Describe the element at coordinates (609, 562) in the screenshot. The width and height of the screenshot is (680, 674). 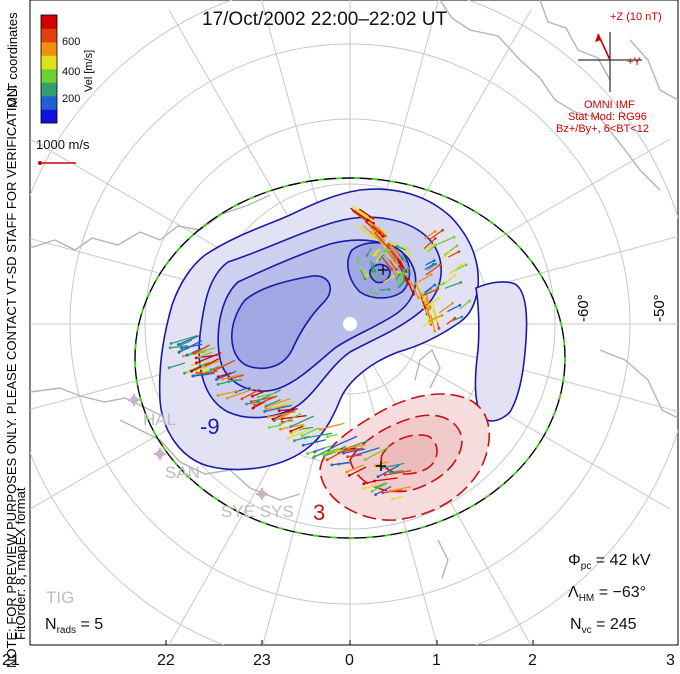
I see `cross-polar-potential: Φpc = 42 kV` at that location.